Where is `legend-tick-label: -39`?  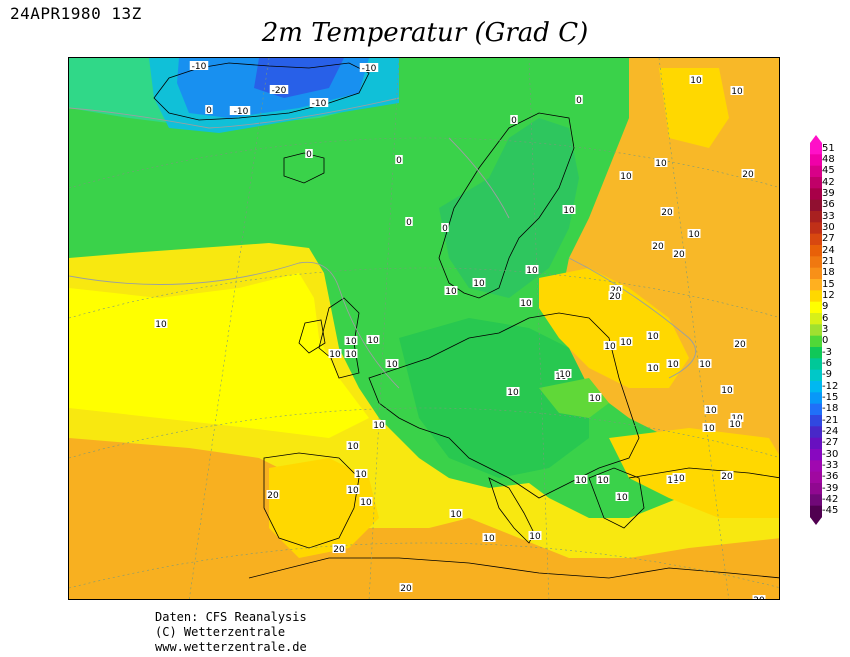 legend-tick-label: -39 is located at coordinates (830, 488).